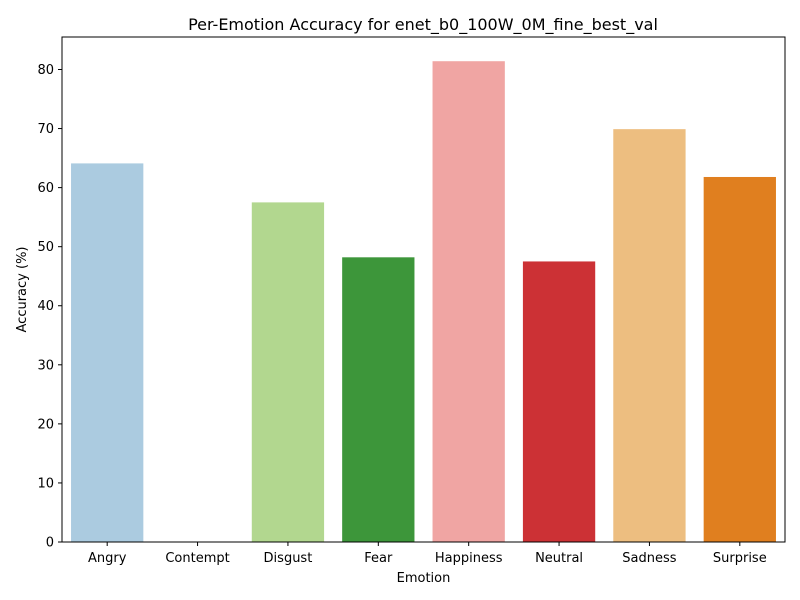 This screenshot has width=800, height=600. What do you see at coordinates (45, 70) in the screenshot?
I see `y-tick-label: 80` at bounding box center [45, 70].